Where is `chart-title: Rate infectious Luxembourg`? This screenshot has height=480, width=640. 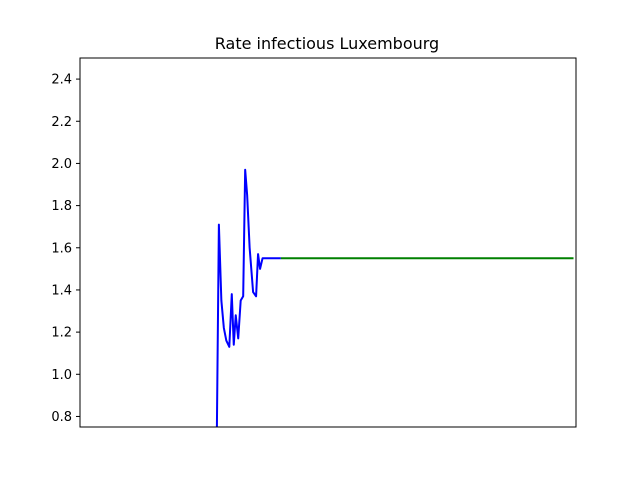
chart-title: Rate infectious Luxembourg is located at coordinates (327, 43).